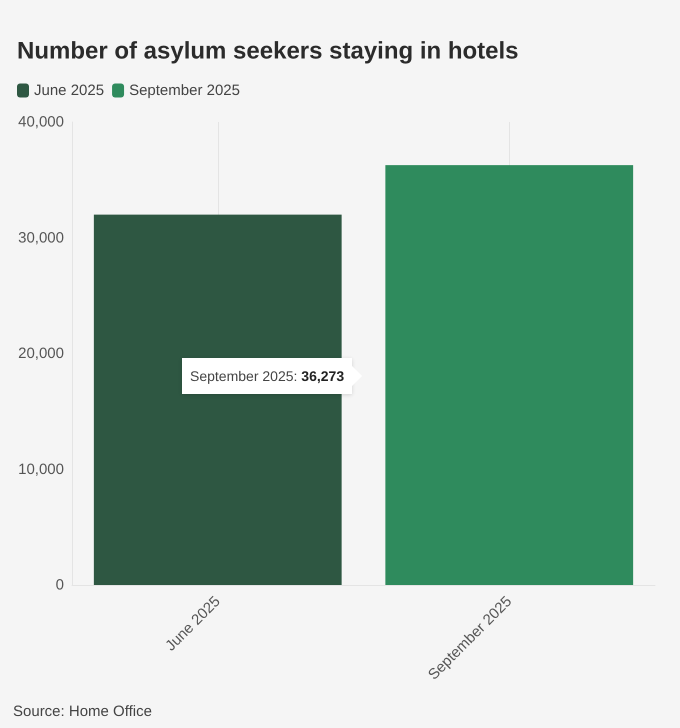 The height and width of the screenshot is (728, 680). I want to click on y-tick-label: 40,000, so click(41, 122).